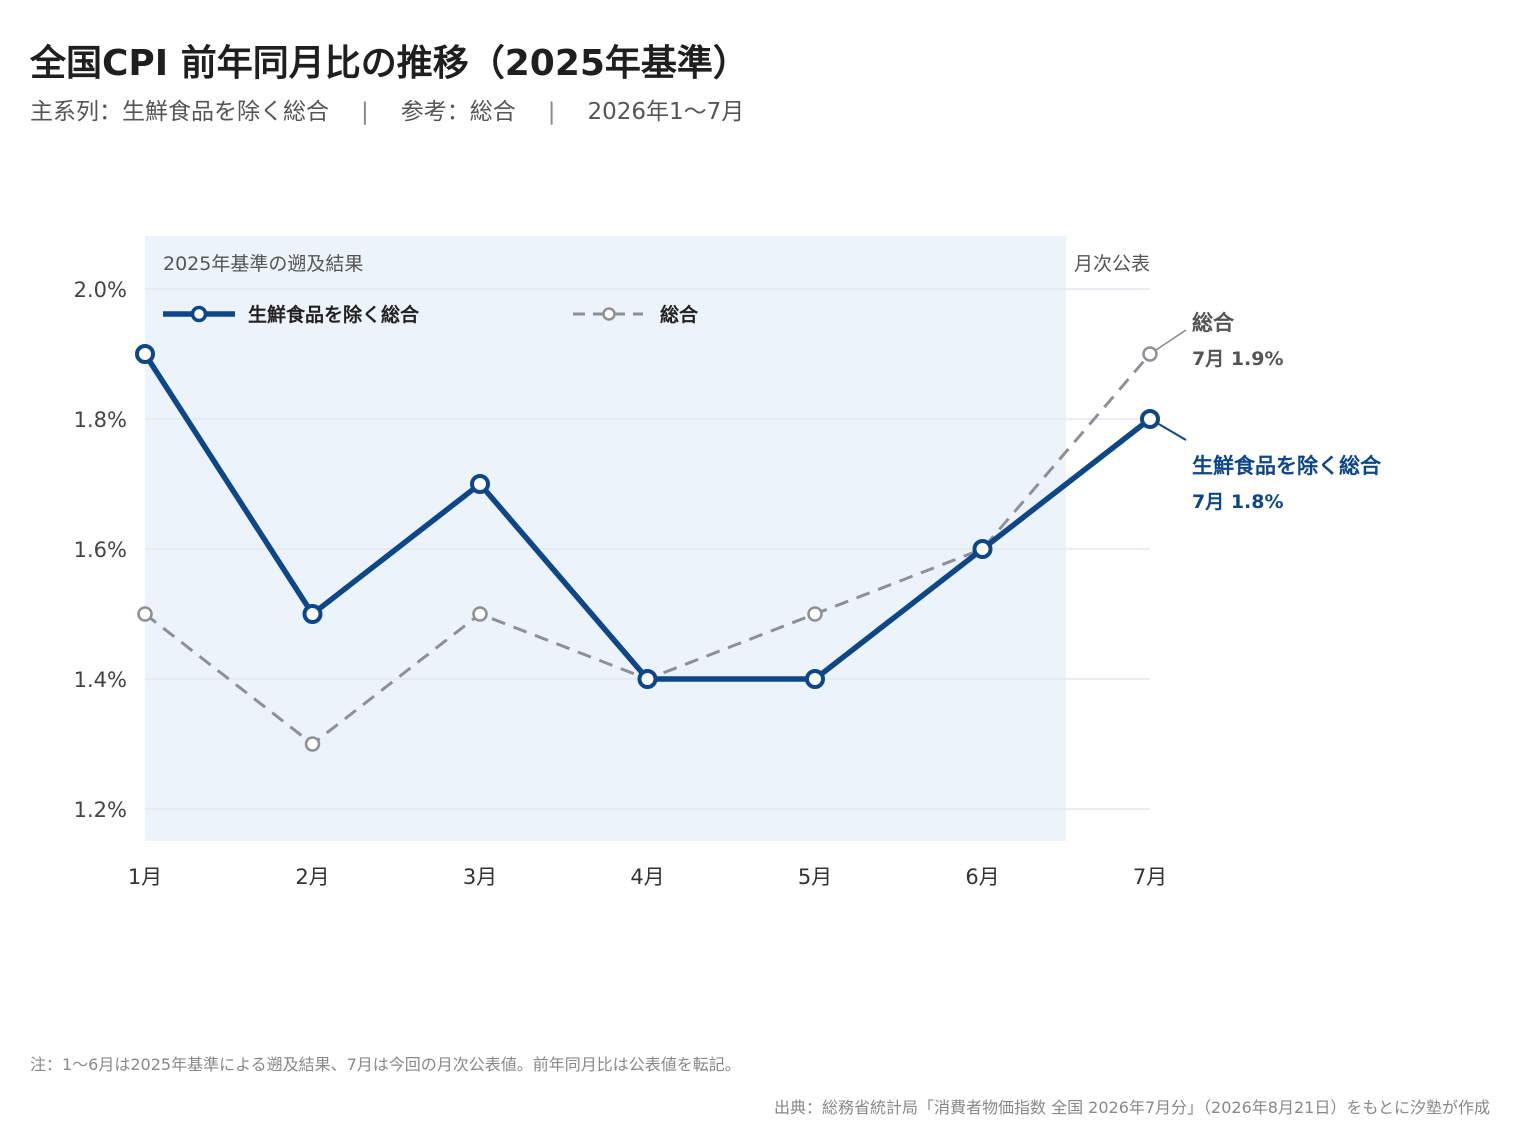 The width and height of the screenshot is (1520, 1140). What do you see at coordinates (334, 314) in the screenshot?
I see `legend-main-label: 生鮮食品を除く総合` at bounding box center [334, 314].